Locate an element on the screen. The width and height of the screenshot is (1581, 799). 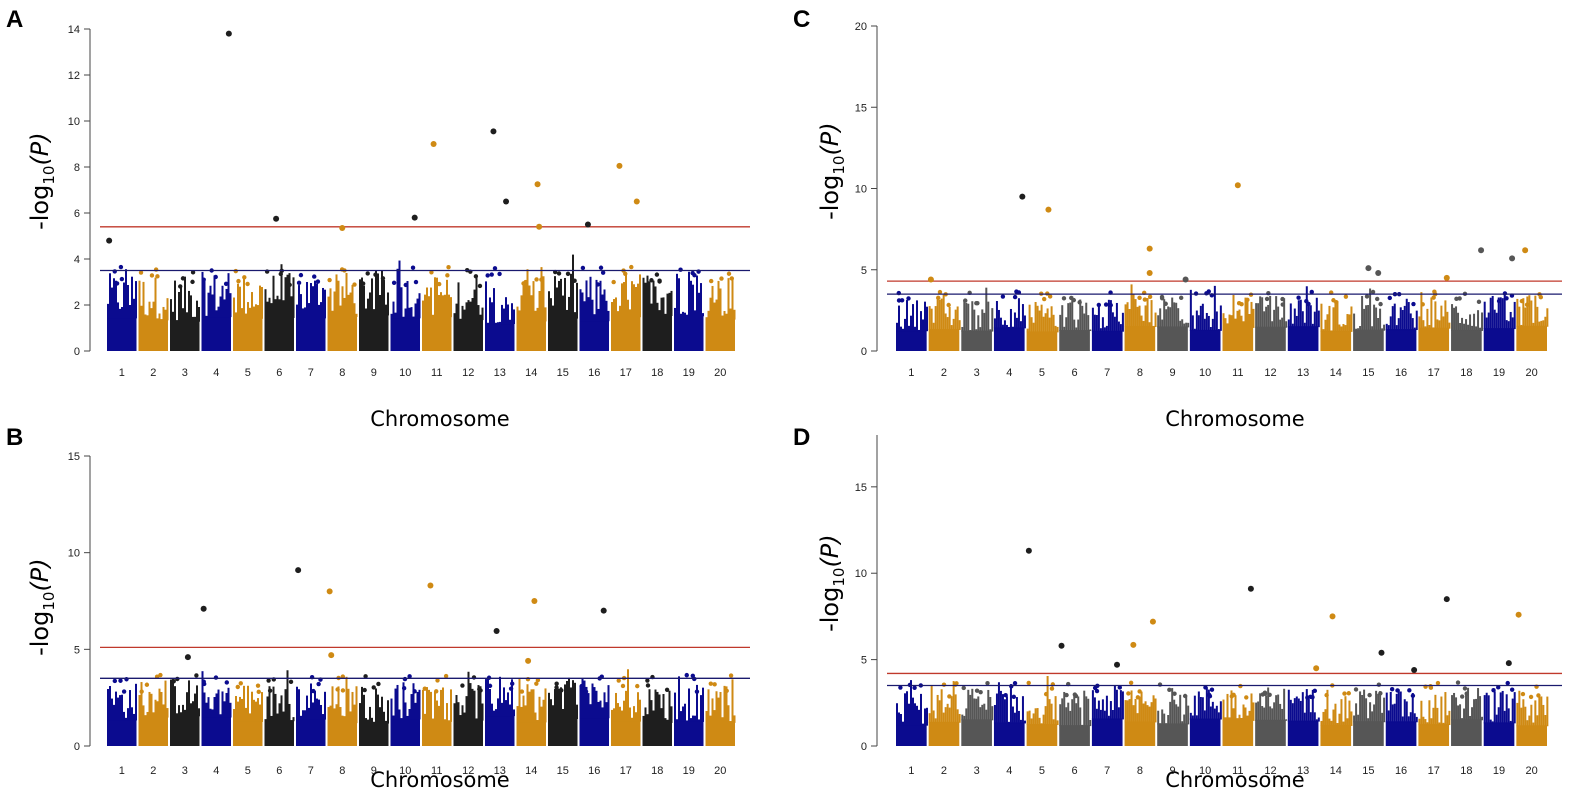
x-tick-label: 2 is located at coordinates (944, 771).